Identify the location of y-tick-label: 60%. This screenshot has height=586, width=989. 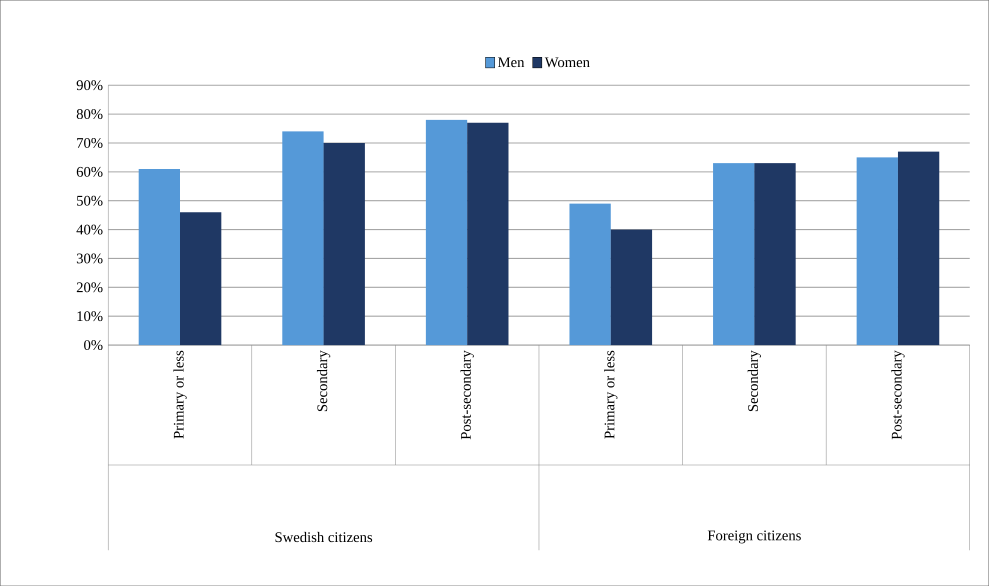
(89, 171).